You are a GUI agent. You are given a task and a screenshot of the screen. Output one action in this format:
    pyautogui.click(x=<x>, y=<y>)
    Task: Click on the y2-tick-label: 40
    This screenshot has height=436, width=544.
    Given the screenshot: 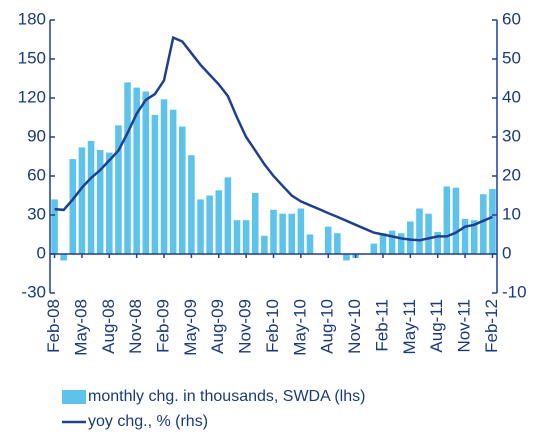 What is the action you would take?
    pyautogui.click(x=511, y=96)
    